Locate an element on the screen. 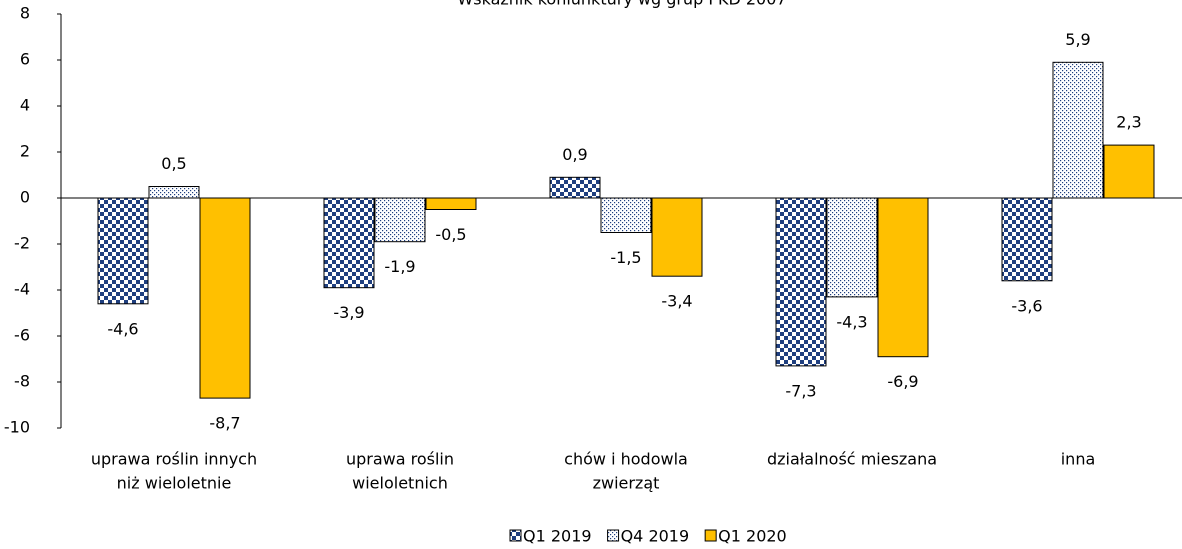  value-label: -4,6 is located at coordinates (122, 328).